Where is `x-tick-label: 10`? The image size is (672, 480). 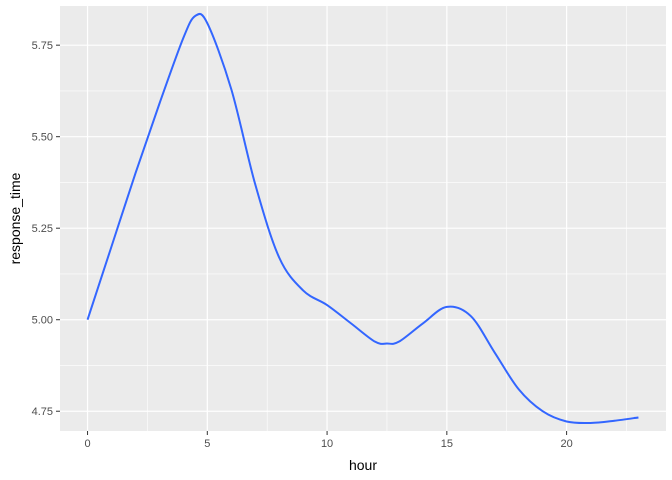
x-tick-label: 10 is located at coordinates (327, 444).